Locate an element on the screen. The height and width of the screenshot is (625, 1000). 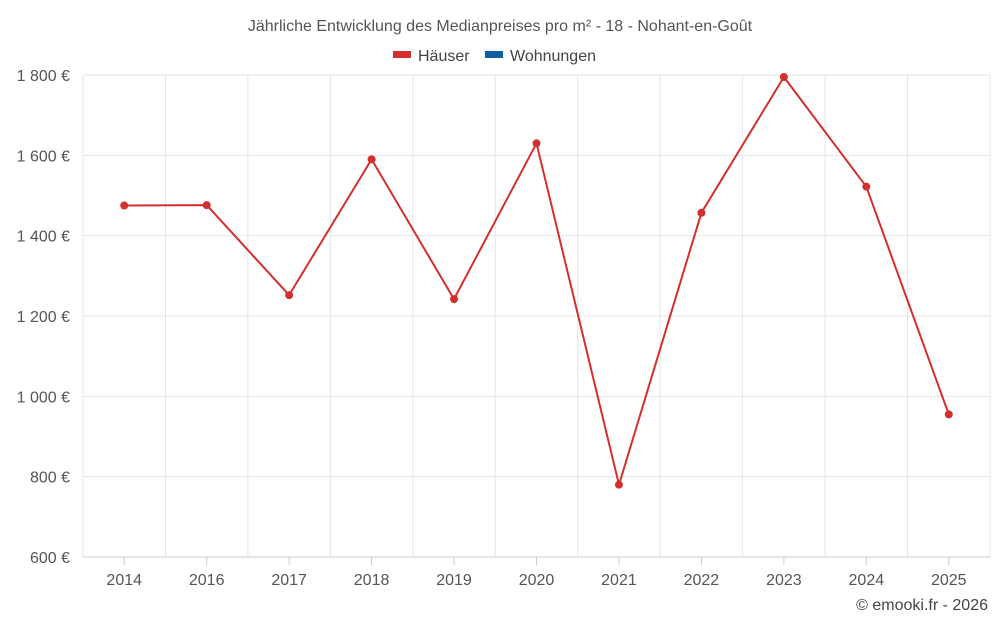
legend-item-wohnungen: Wohnungen is located at coordinates (540, 56).